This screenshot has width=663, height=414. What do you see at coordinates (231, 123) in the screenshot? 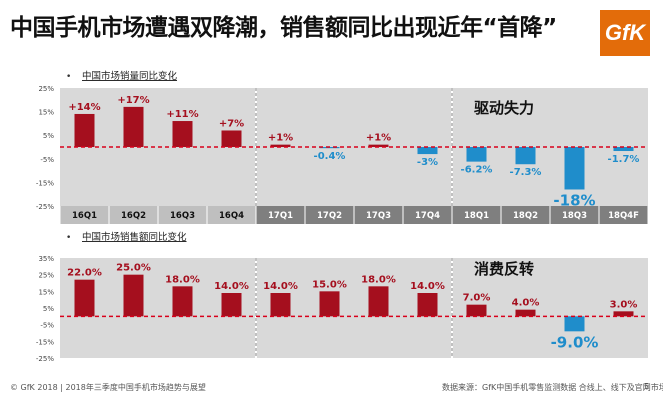
I see `data-label: +7%` at bounding box center [231, 123].